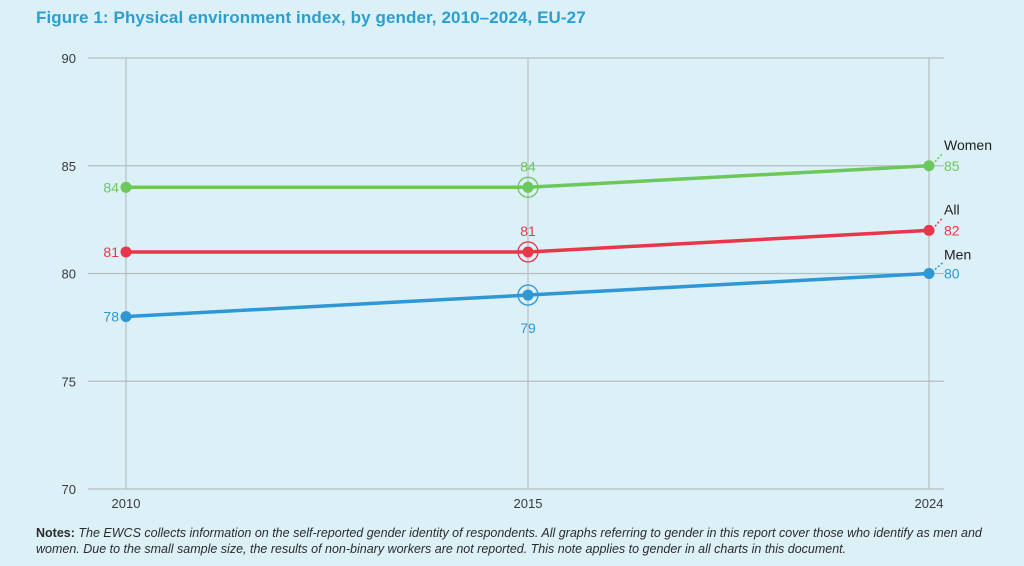  I want to click on point-ring-all, so click(528, 252).